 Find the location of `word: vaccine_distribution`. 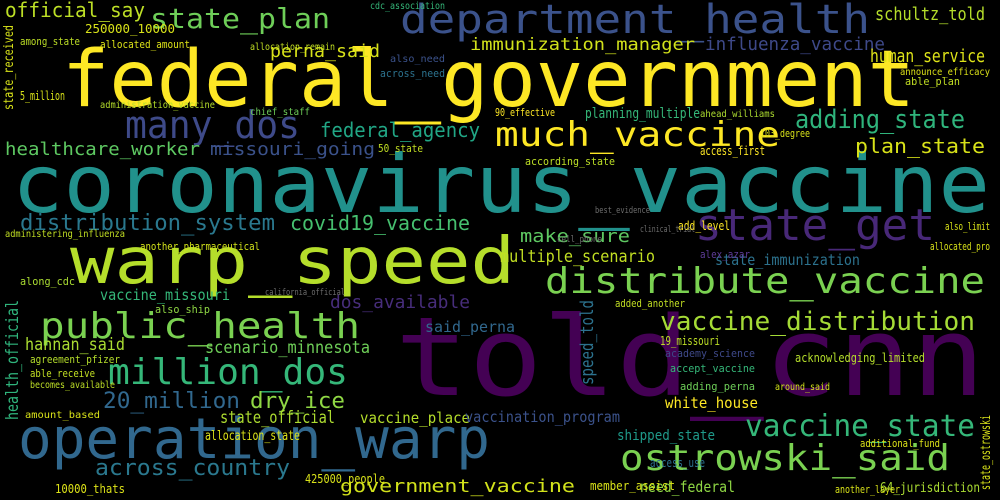

word: vaccine_distribution is located at coordinates (817, 322).